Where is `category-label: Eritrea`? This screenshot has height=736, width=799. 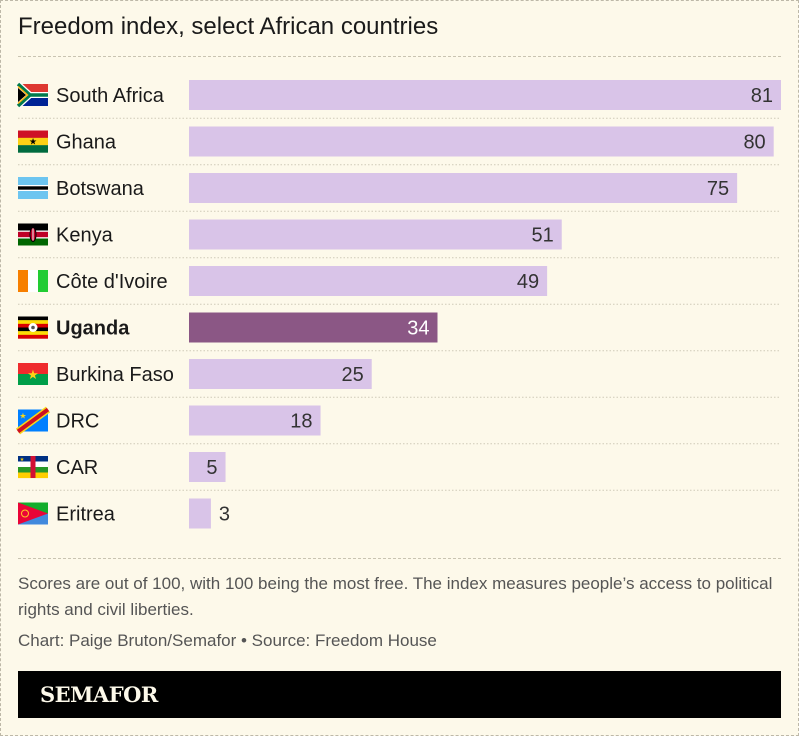 category-label: Eritrea is located at coordinates (86, 515).